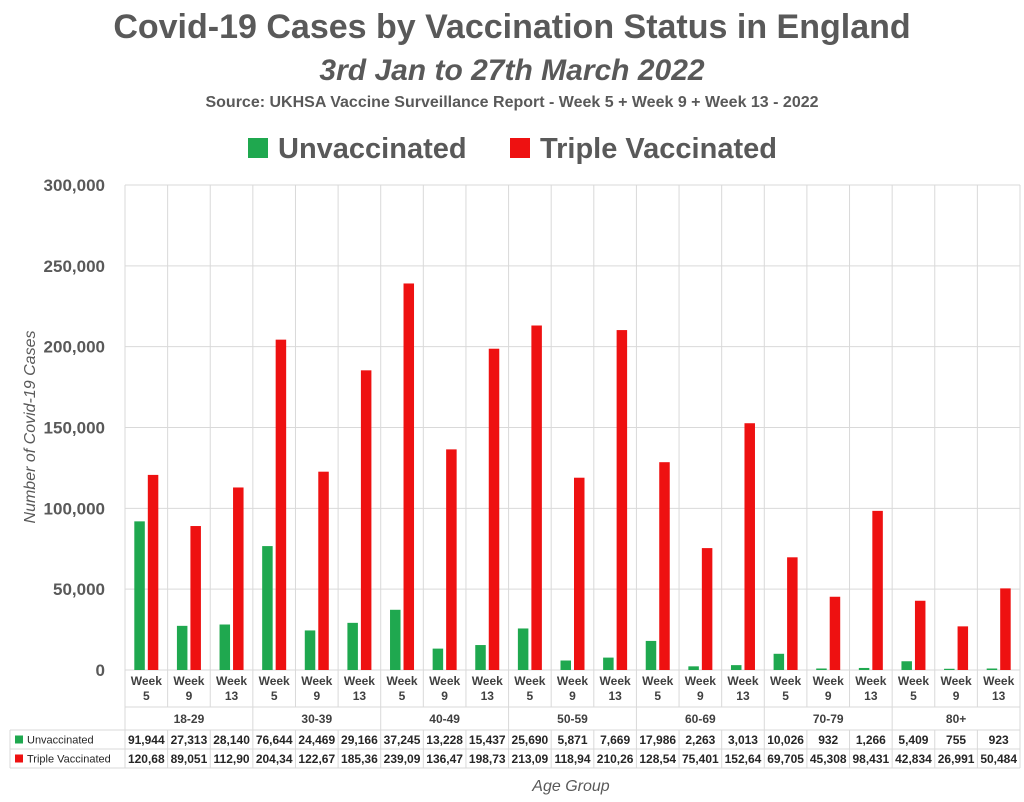 The image size is (1024, 802). What do you see at coordinates (700, 719) in the screenshot?
I see `group-label: 60-69` at bounding box center [700, 719].